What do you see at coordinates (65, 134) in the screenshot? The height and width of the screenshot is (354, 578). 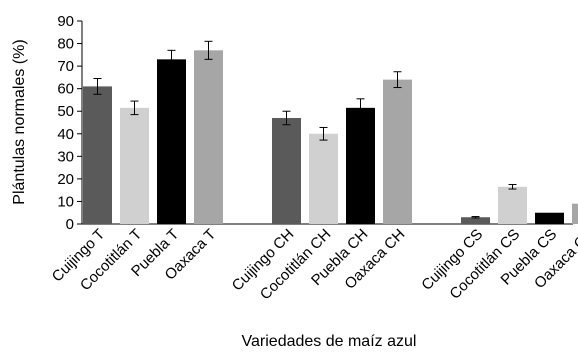 I see `y-tick-label: 40` at bounding box center [65, 134].